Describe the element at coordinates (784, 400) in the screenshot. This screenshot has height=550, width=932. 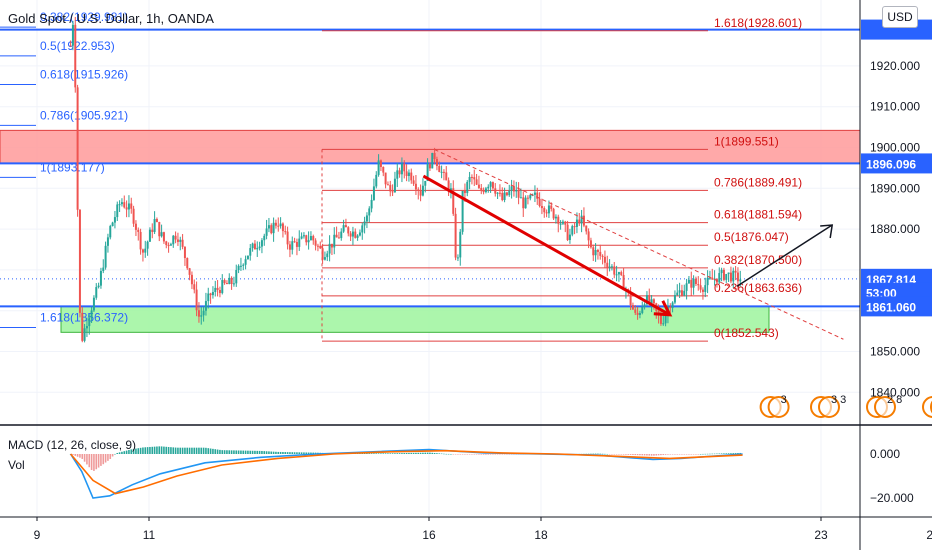
I see `event-count: 3` at that location.